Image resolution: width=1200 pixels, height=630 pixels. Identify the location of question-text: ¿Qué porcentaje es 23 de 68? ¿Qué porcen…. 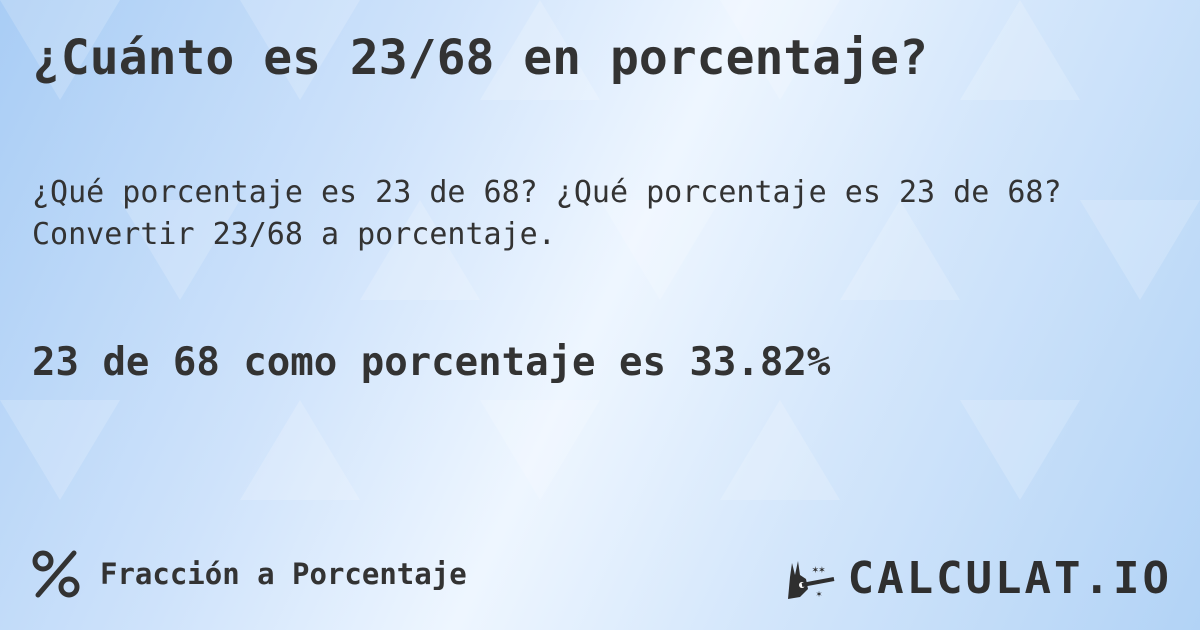
(547, 213).